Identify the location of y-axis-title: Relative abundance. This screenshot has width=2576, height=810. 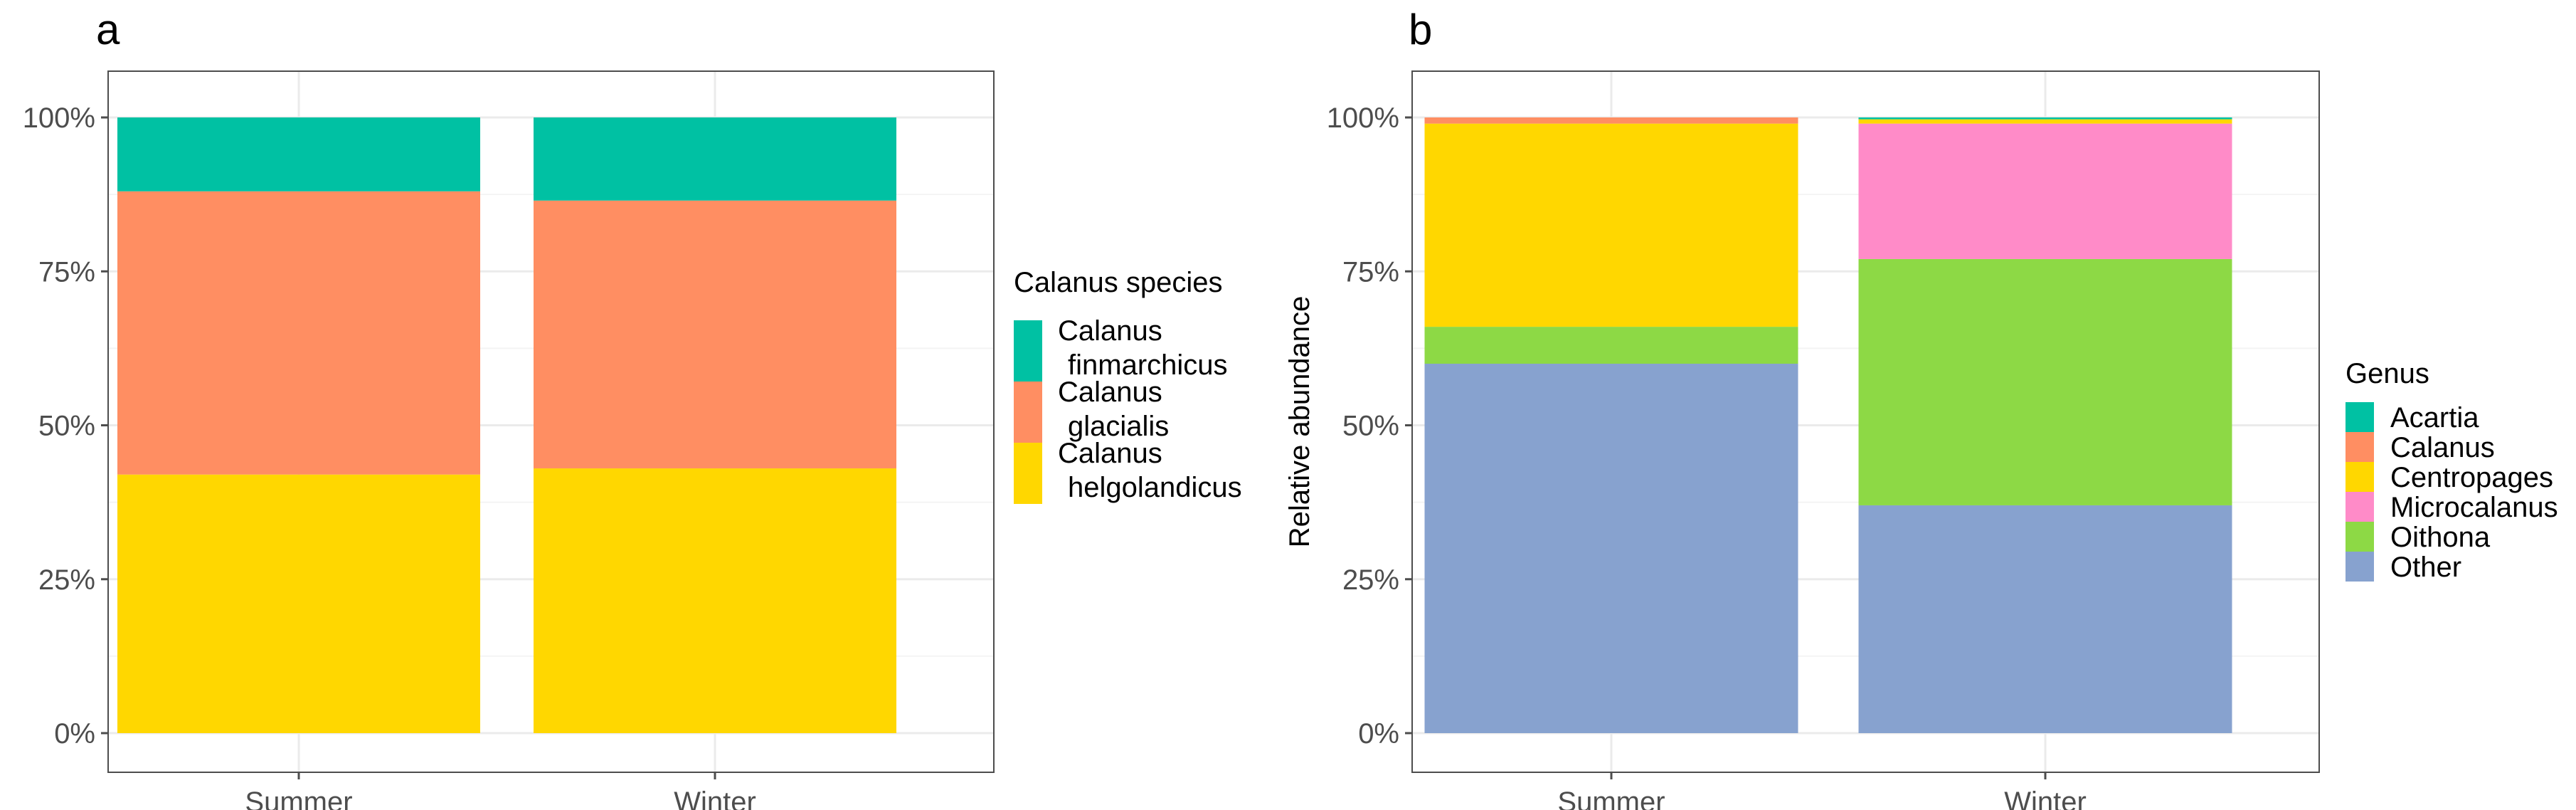
(1299, 422).